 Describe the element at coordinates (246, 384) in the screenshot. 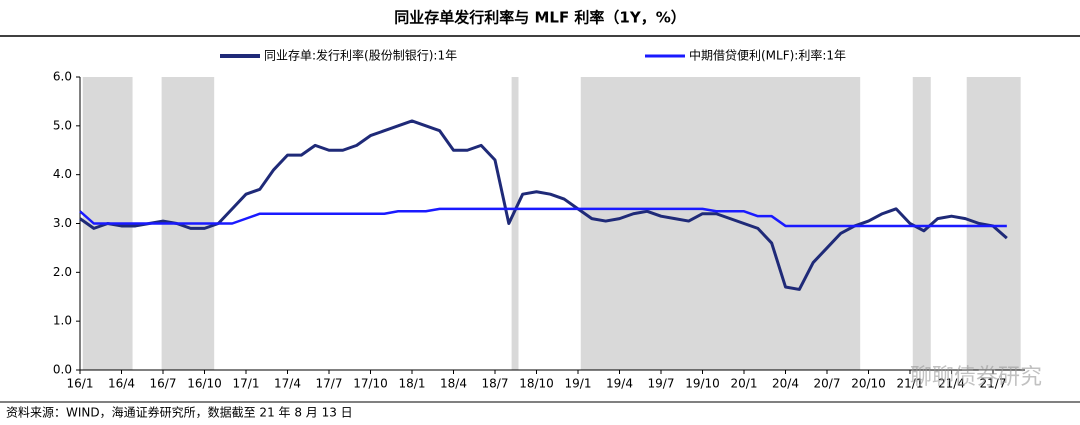

I see `x-tick-label: 17/1` at that location.